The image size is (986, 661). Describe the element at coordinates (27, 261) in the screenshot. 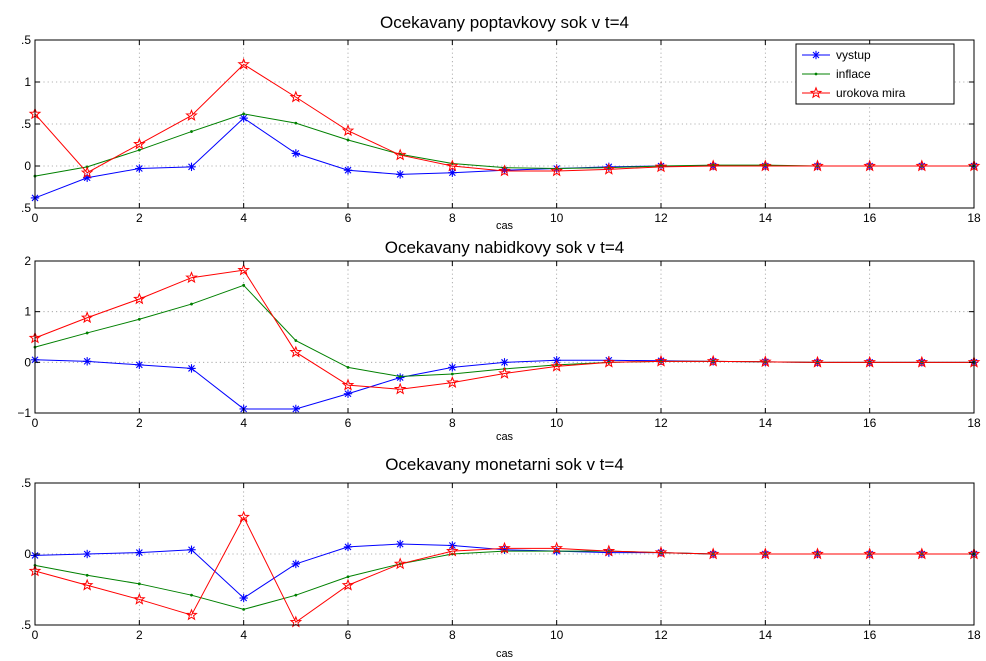

I see `y-tick-label: 2` at that location.